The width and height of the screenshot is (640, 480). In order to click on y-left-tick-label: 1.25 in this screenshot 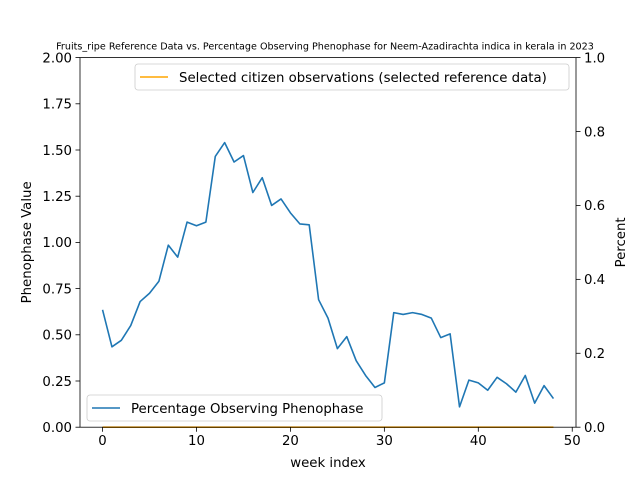, I will do `click(57, 197)`.